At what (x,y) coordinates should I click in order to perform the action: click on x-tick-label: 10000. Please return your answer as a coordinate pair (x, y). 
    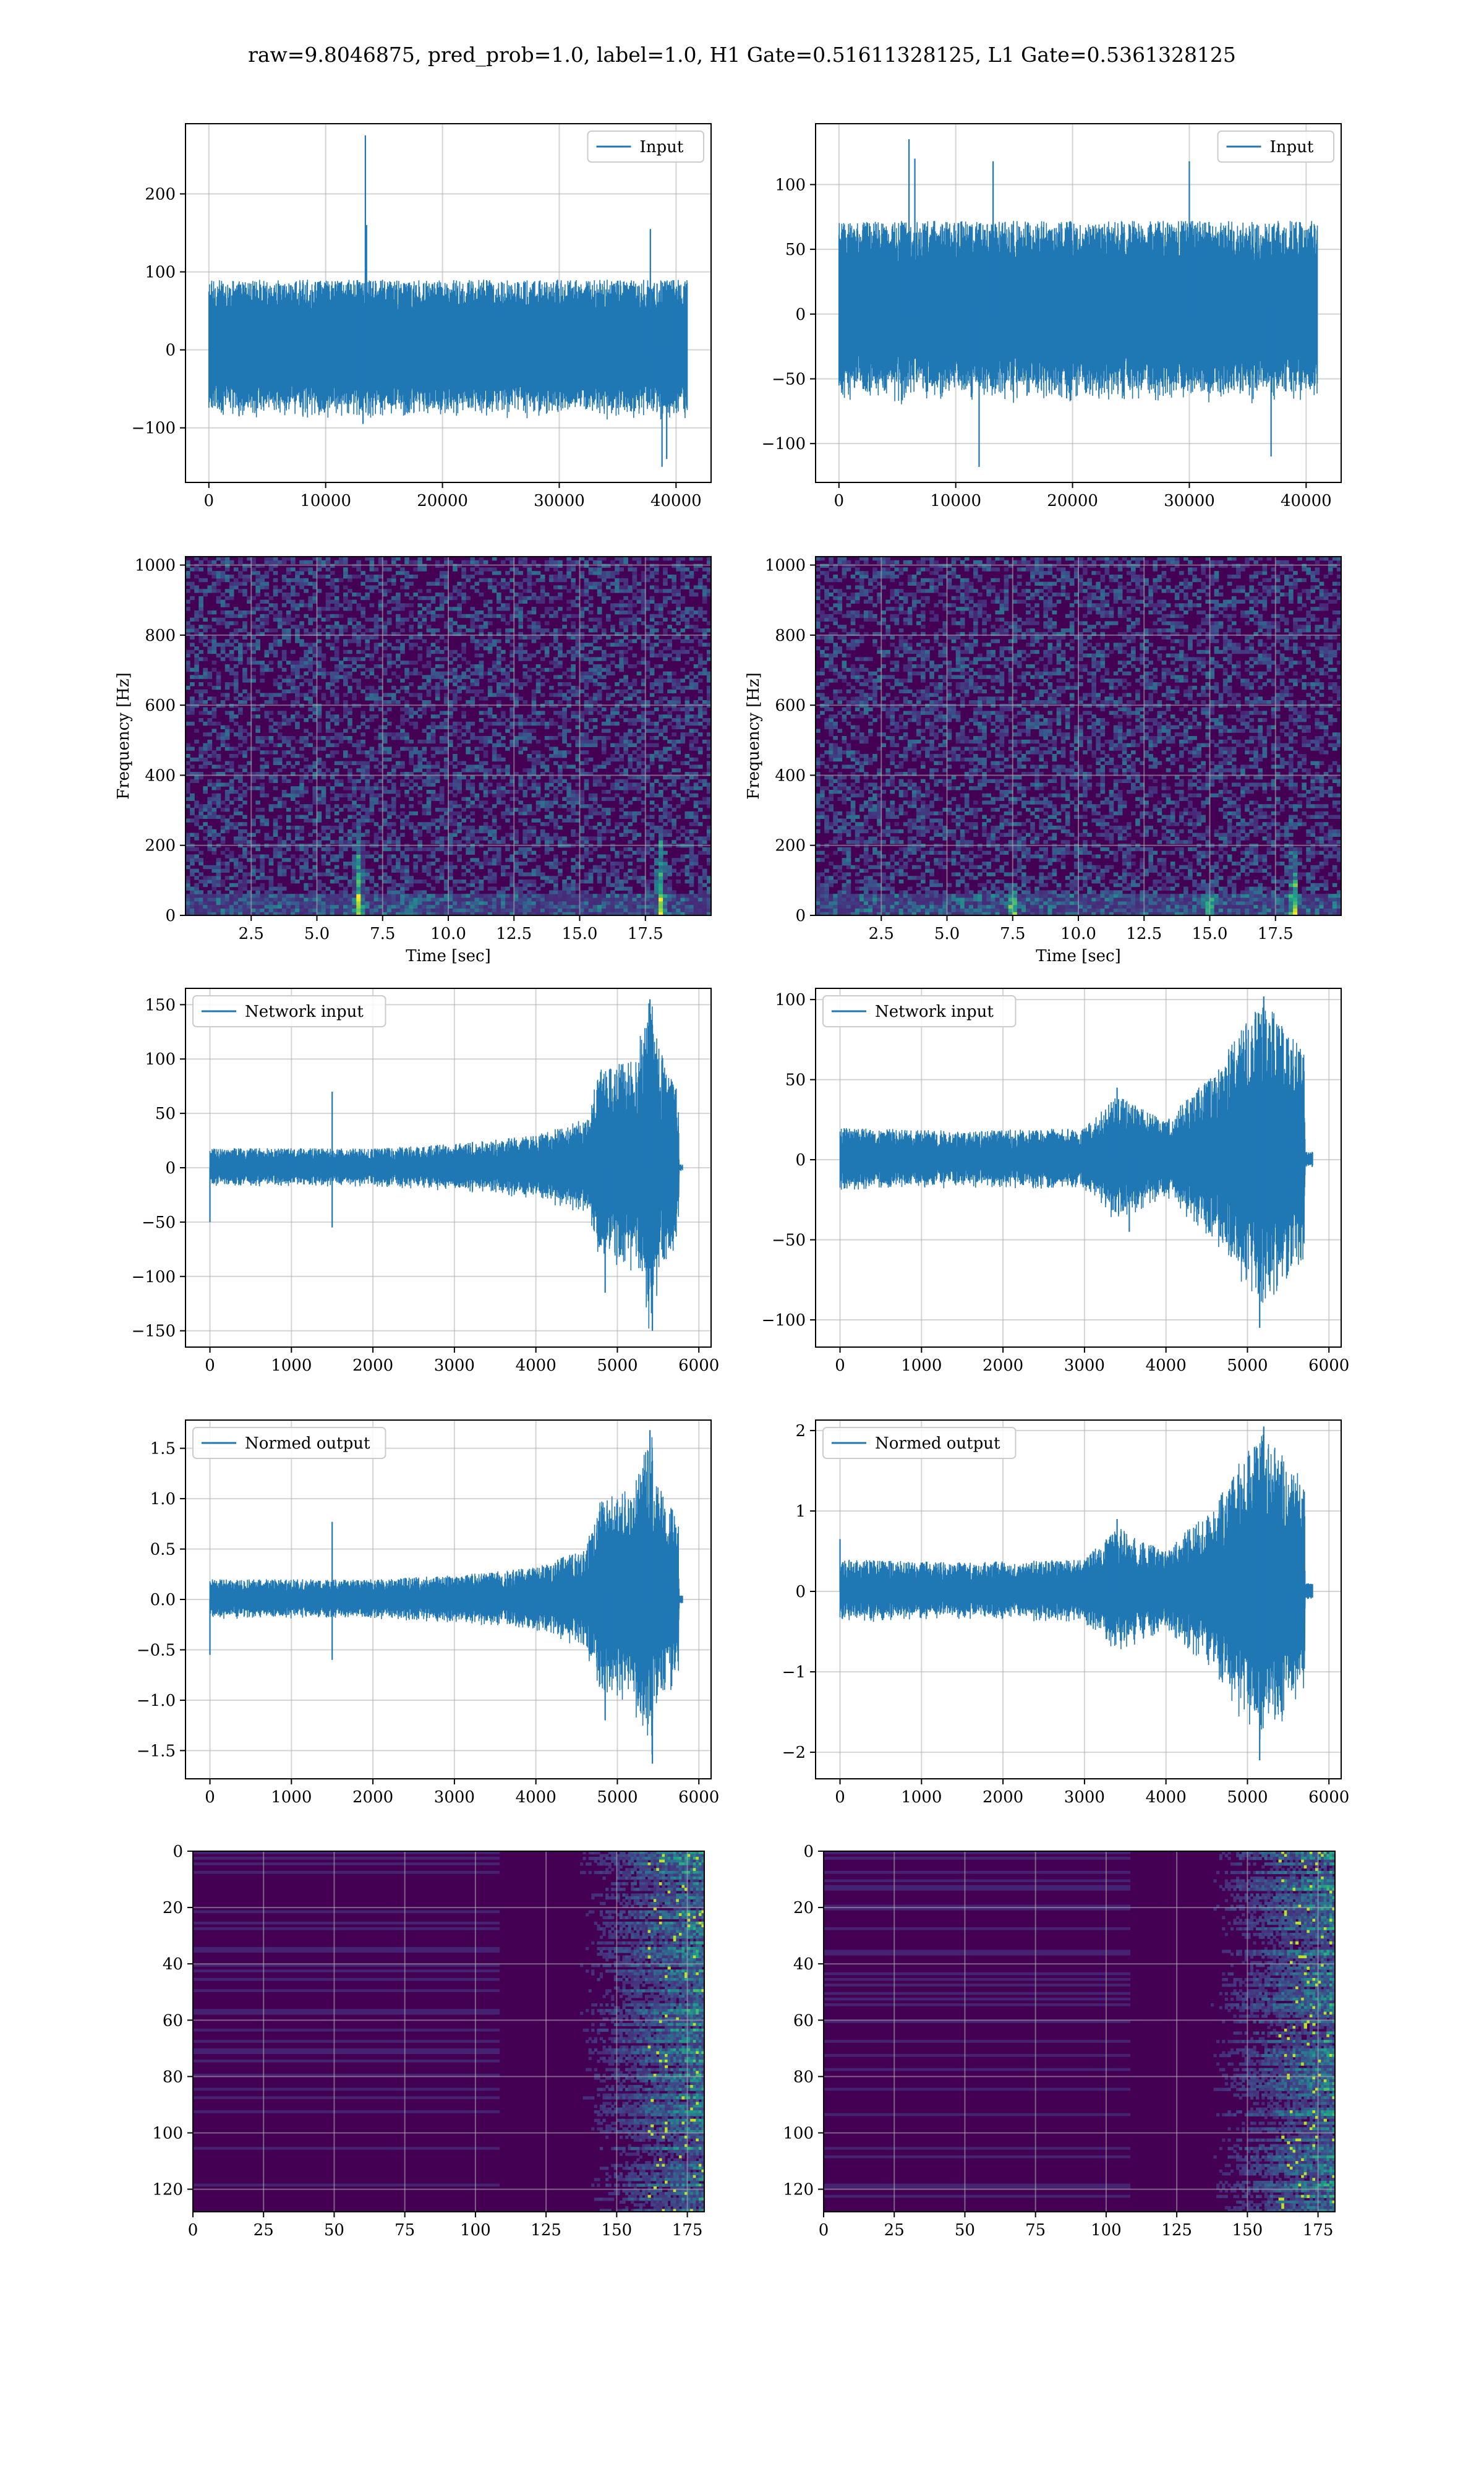
    Looking at the image, I should click on (955, 501).